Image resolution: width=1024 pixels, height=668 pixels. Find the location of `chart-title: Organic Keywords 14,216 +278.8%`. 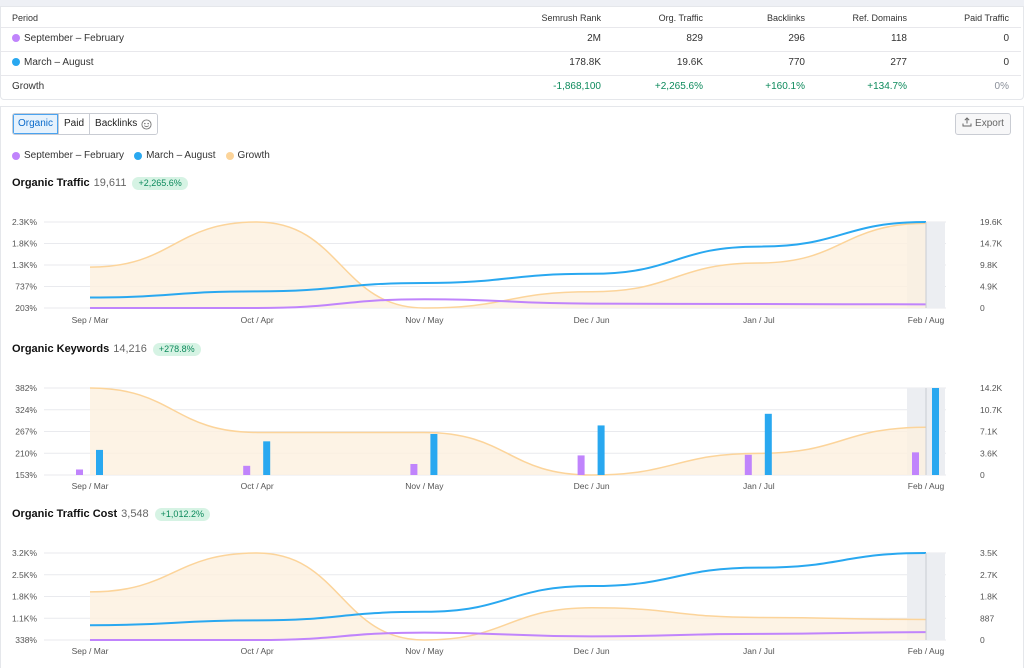

chart-title: Organic Keywords 14,216 +278.8% is located at coordinates (106, 349).